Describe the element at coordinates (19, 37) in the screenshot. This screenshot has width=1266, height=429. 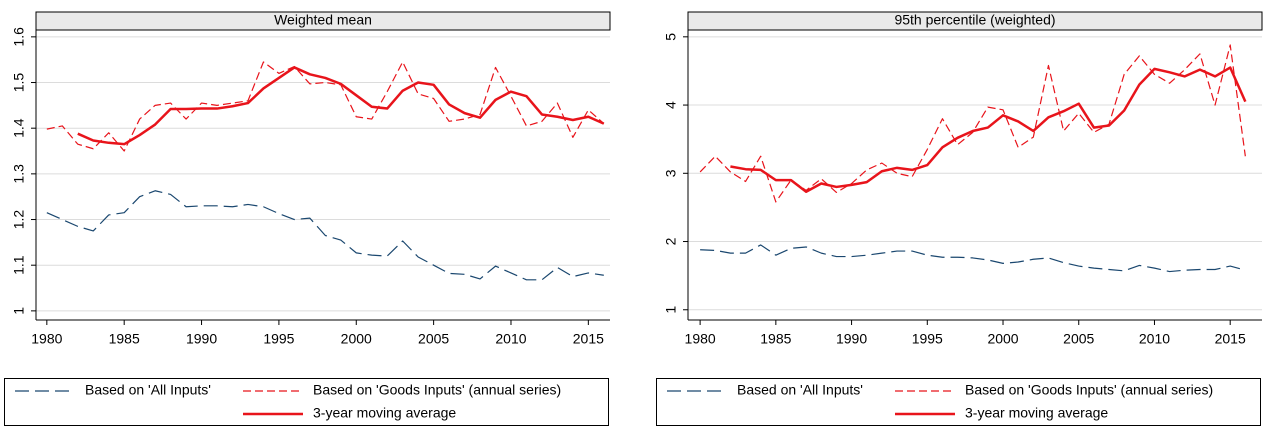
I see `y-tick-label: 1.6` at that location.